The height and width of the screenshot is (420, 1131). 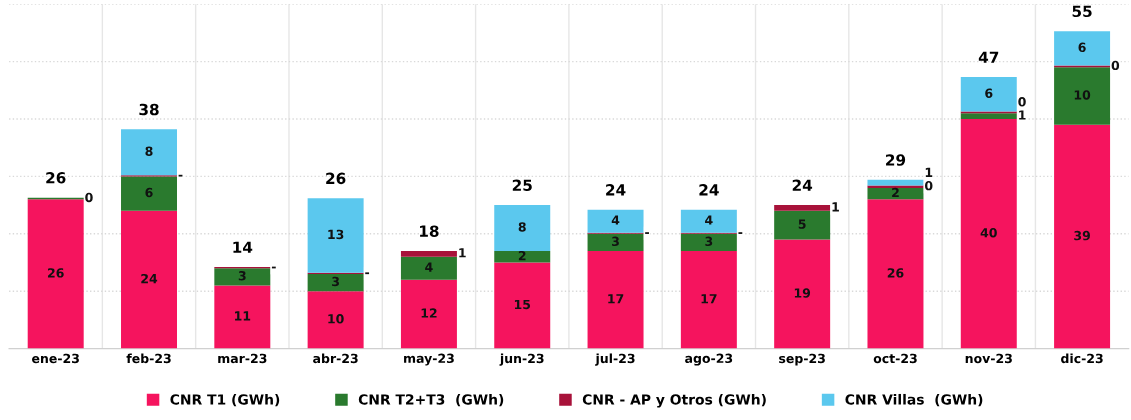 I want to click on x-tick-label: oct-23, so click(x=895, y=358).